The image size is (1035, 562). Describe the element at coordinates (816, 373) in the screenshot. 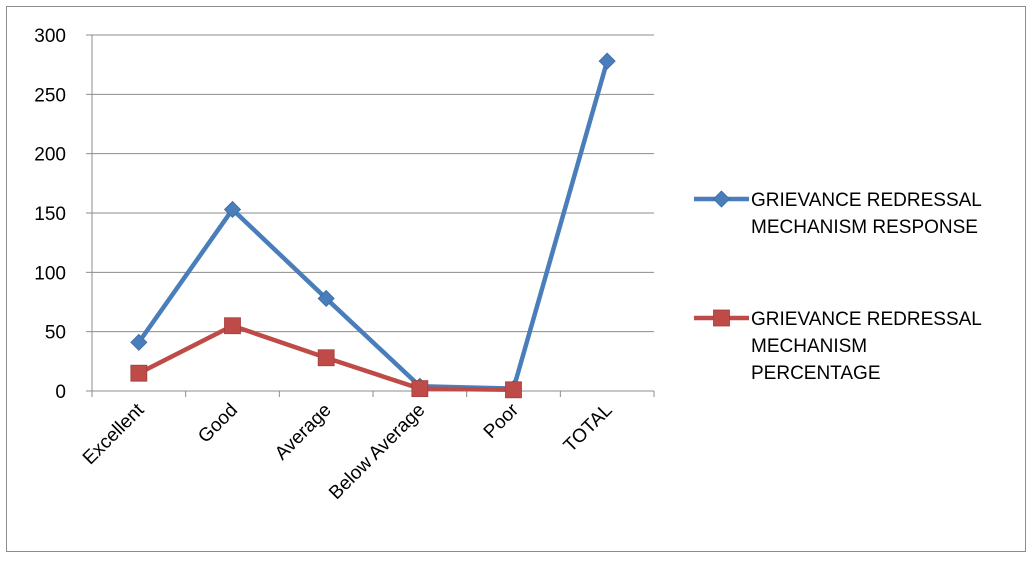

I see `legend-label: PERCENTAGE` at that location.